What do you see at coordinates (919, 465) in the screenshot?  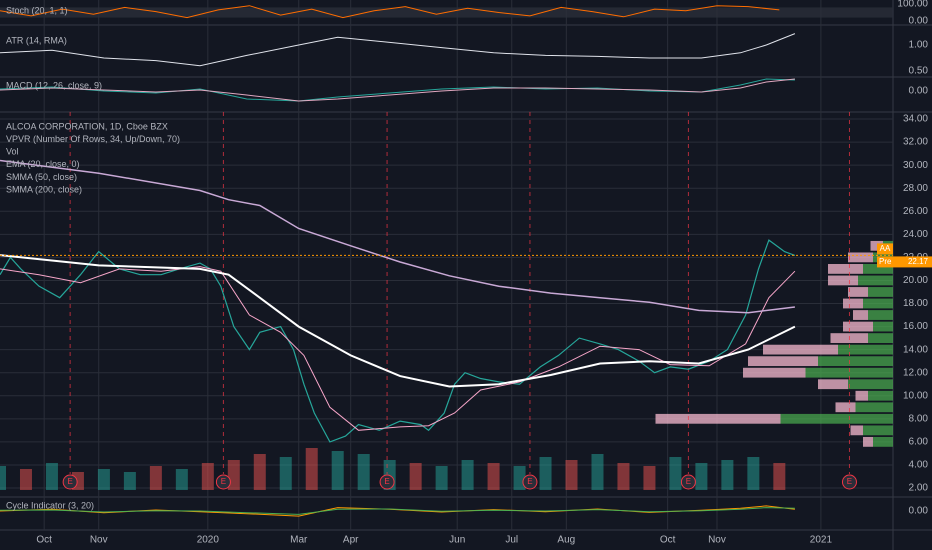 I see `y-tick-label: 4.00` at bounding box center [919, 465].